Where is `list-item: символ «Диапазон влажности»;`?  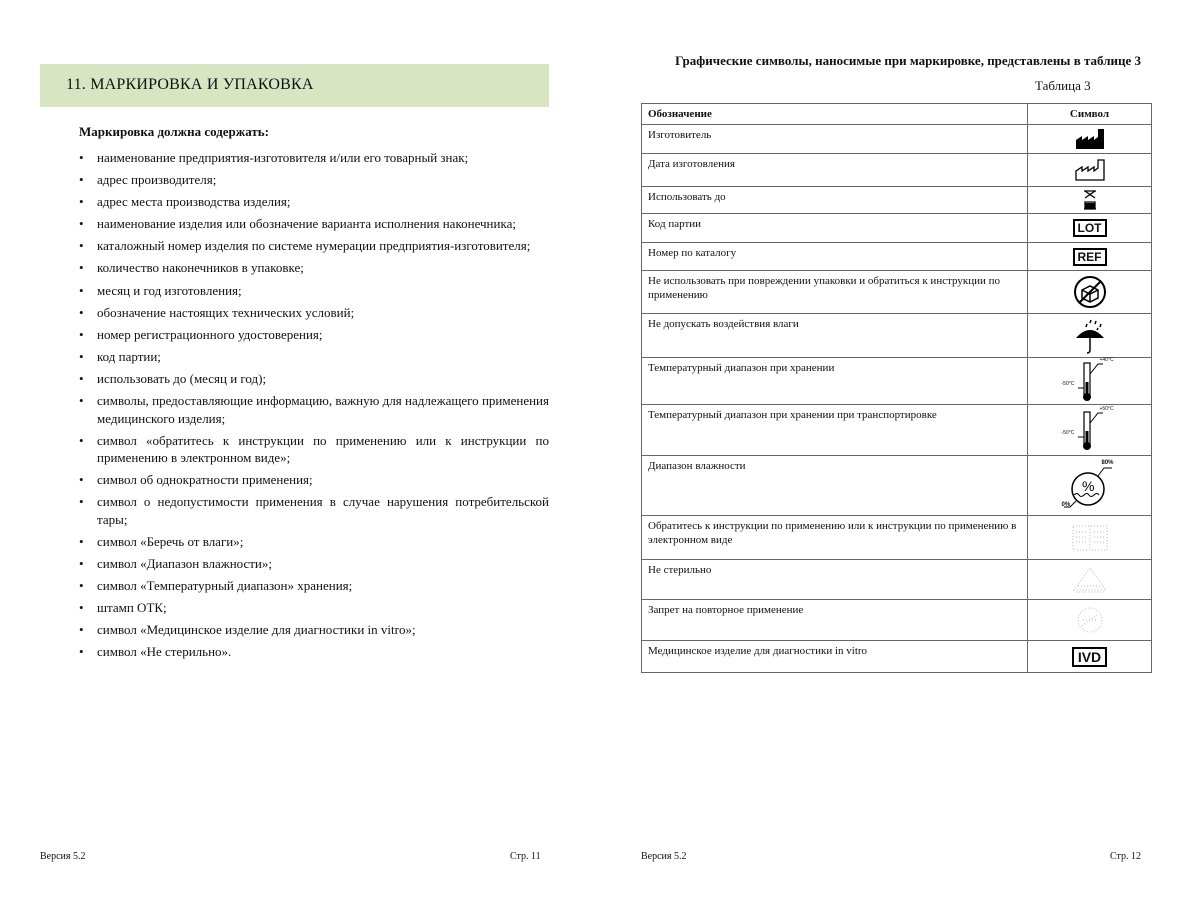 list-item: символ «Диапазон влажности»; is located at coordinates (314, 564).